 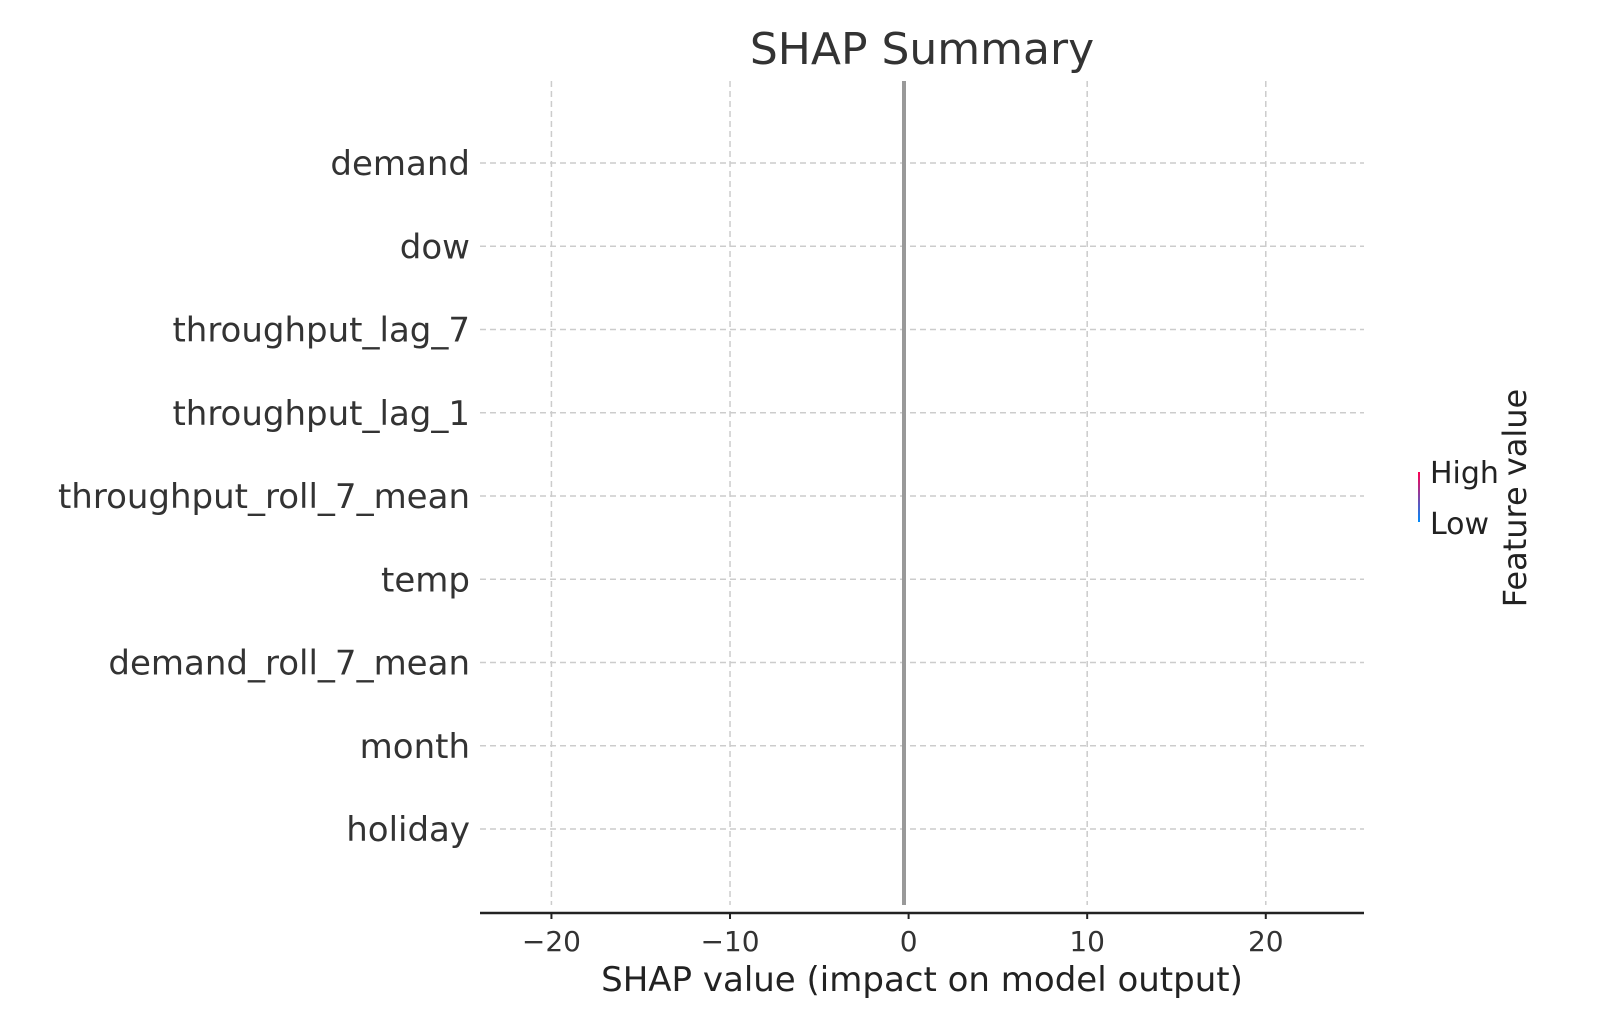 I want to click on feature-label: throughput_roll_7_mean, so click(x=264, y=497).